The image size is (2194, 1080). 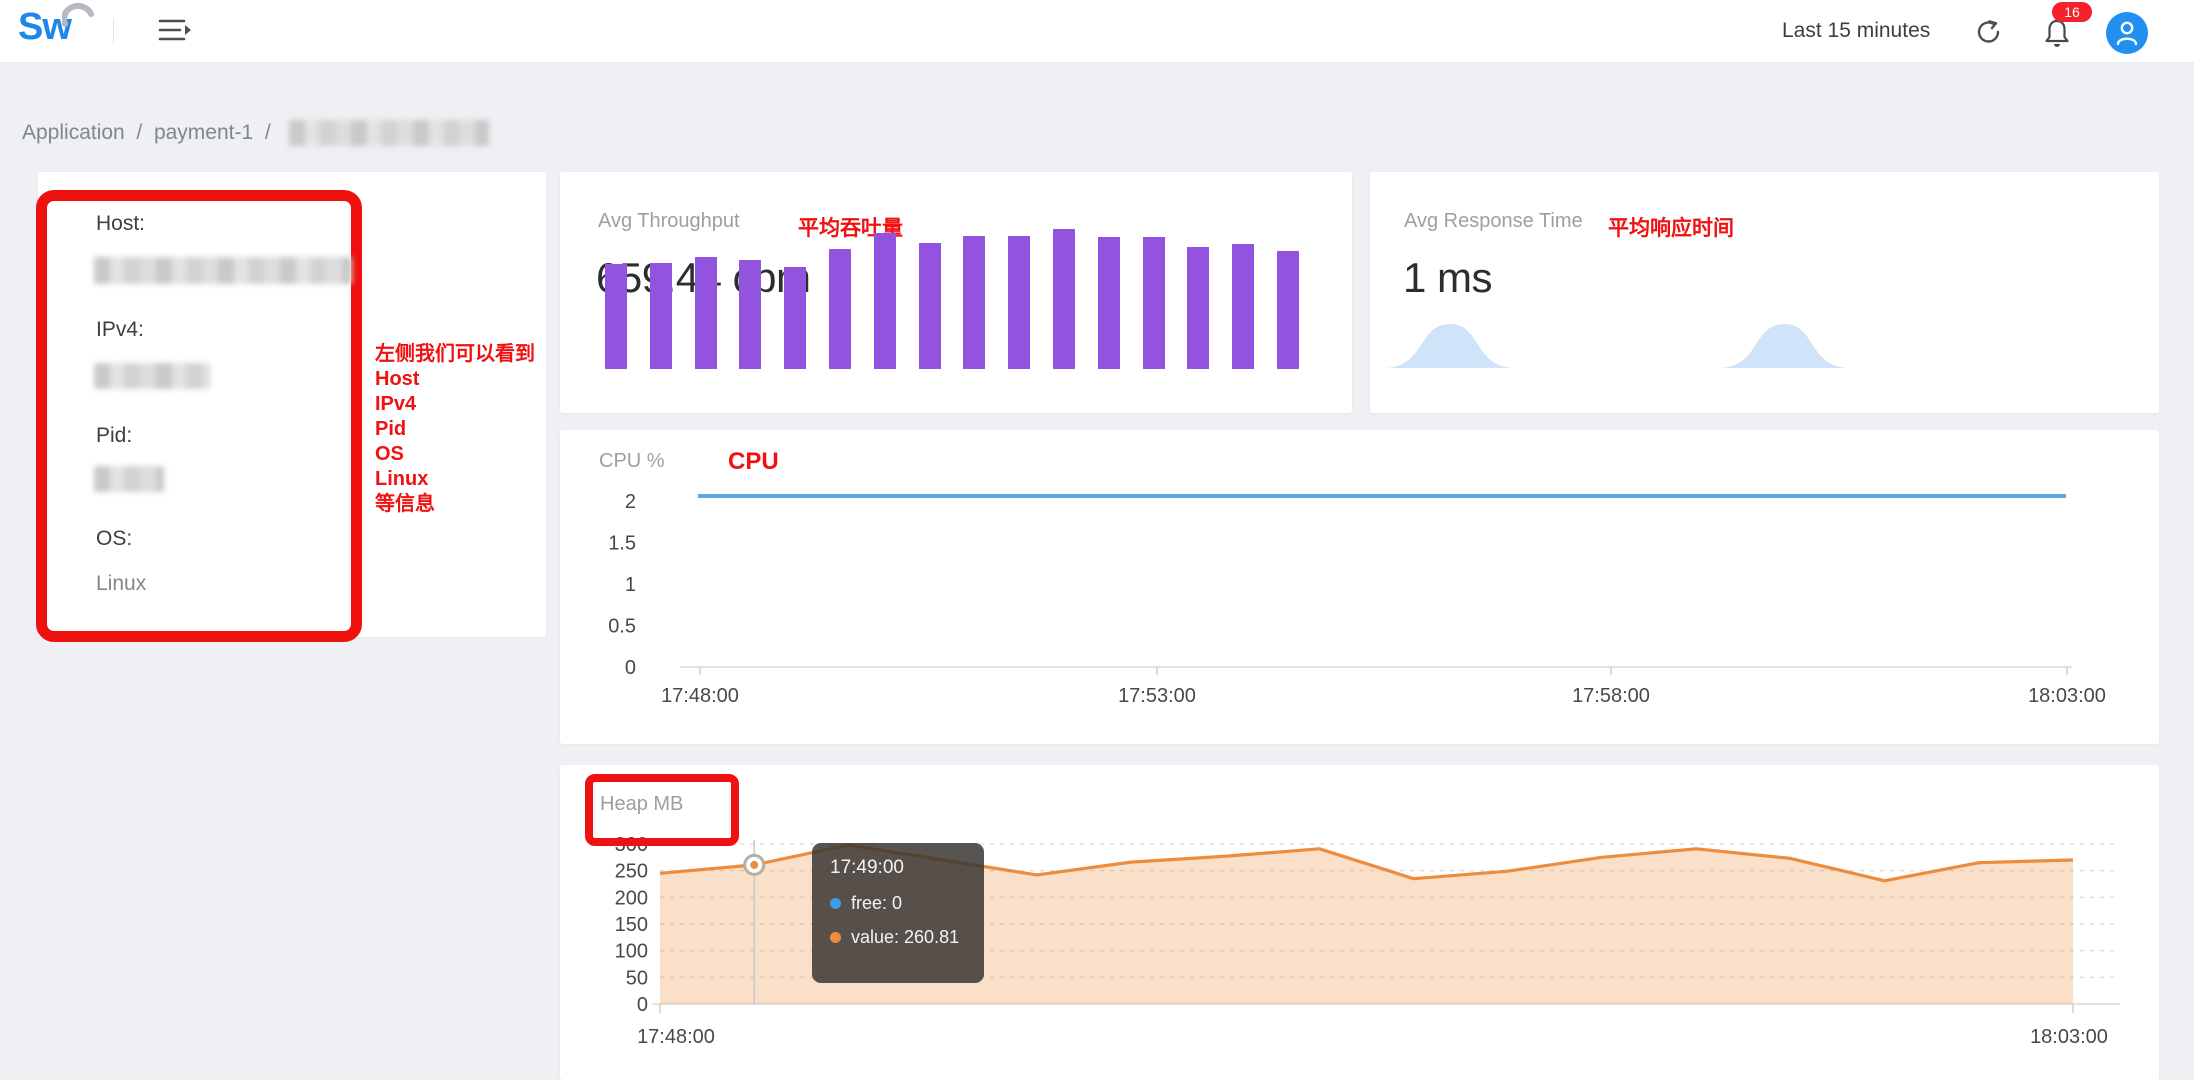 I want to click on user-icon, so click(x=2127, y=33).